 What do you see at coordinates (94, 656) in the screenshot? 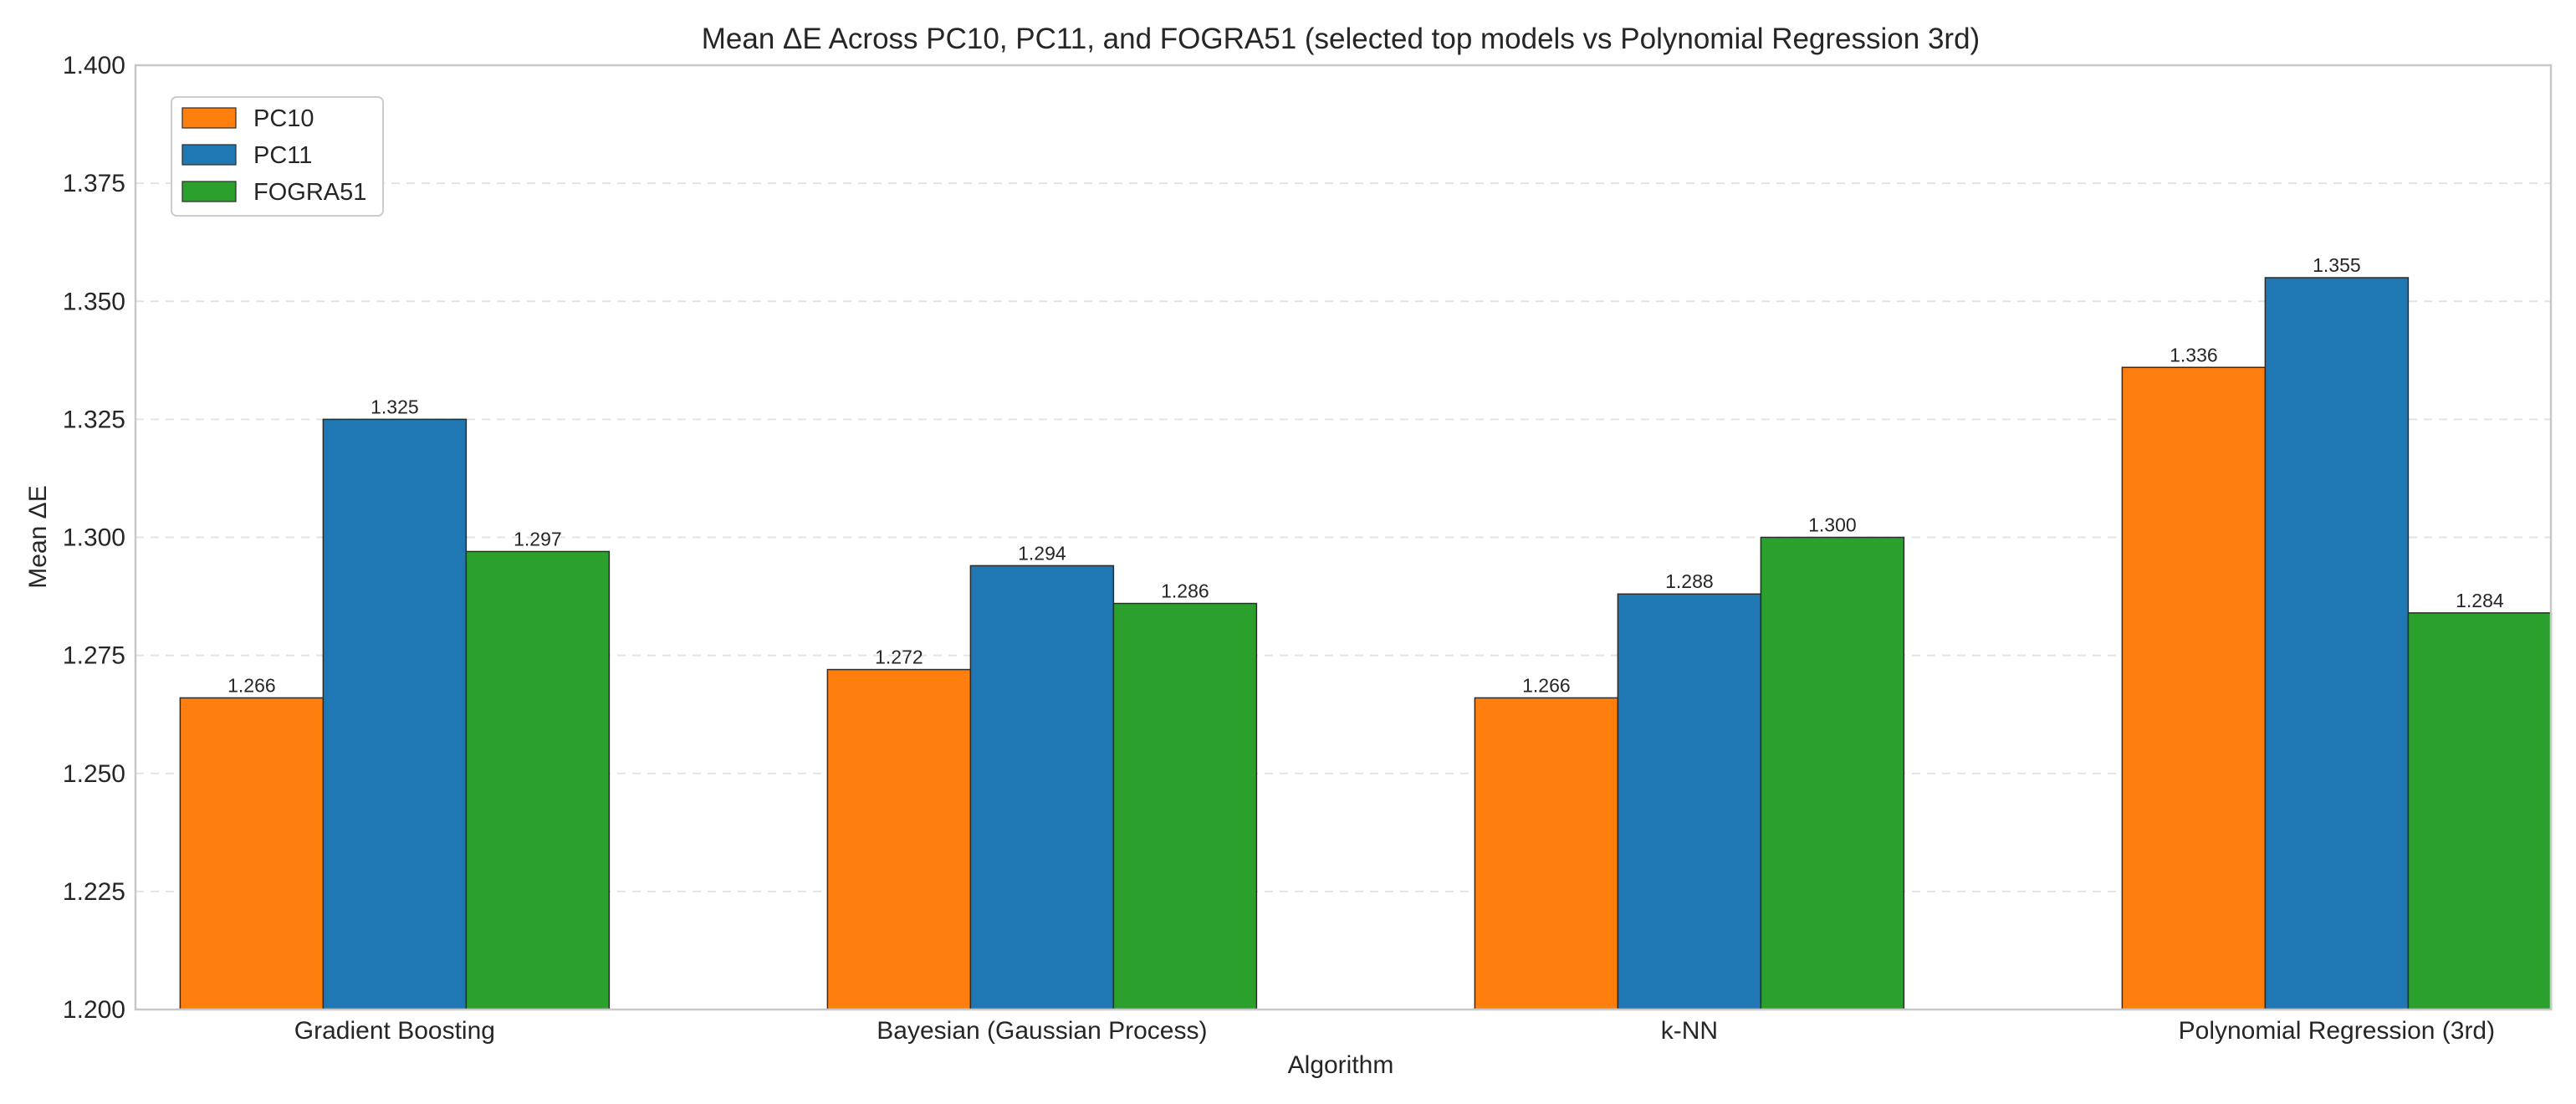
I see `y-tick-label: 1.275` at bounding box center [94, 656].